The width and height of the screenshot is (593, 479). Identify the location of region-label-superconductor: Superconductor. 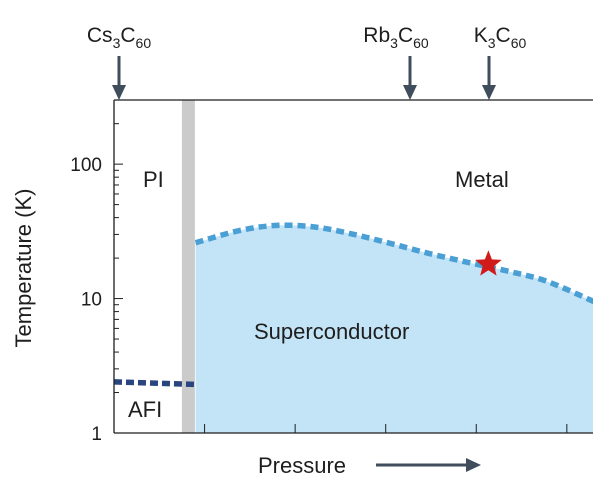
(331, 331).